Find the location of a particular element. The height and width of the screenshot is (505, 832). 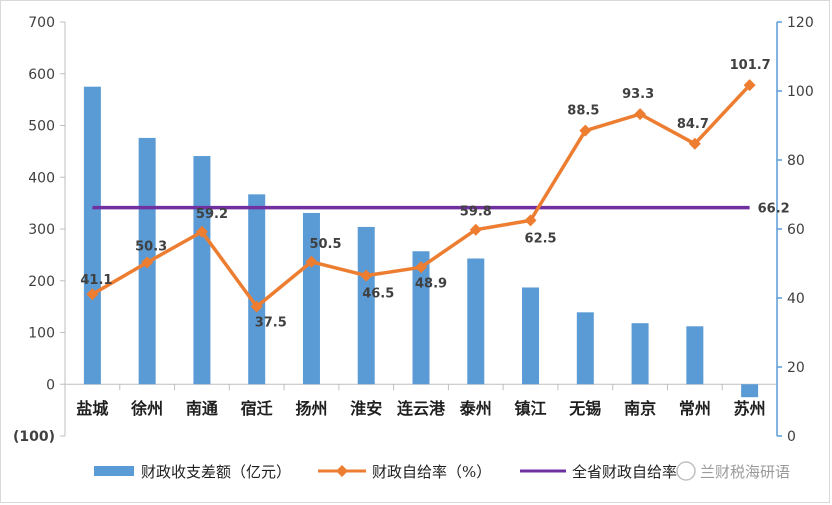

ratio-data-label: 101.7 is located at coordinates (750, 65).